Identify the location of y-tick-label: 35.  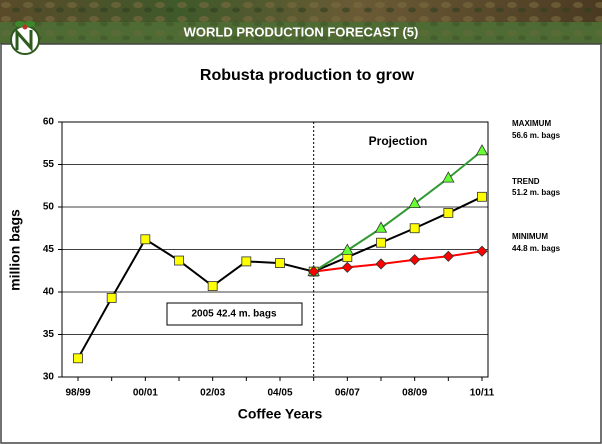
(49, 334).